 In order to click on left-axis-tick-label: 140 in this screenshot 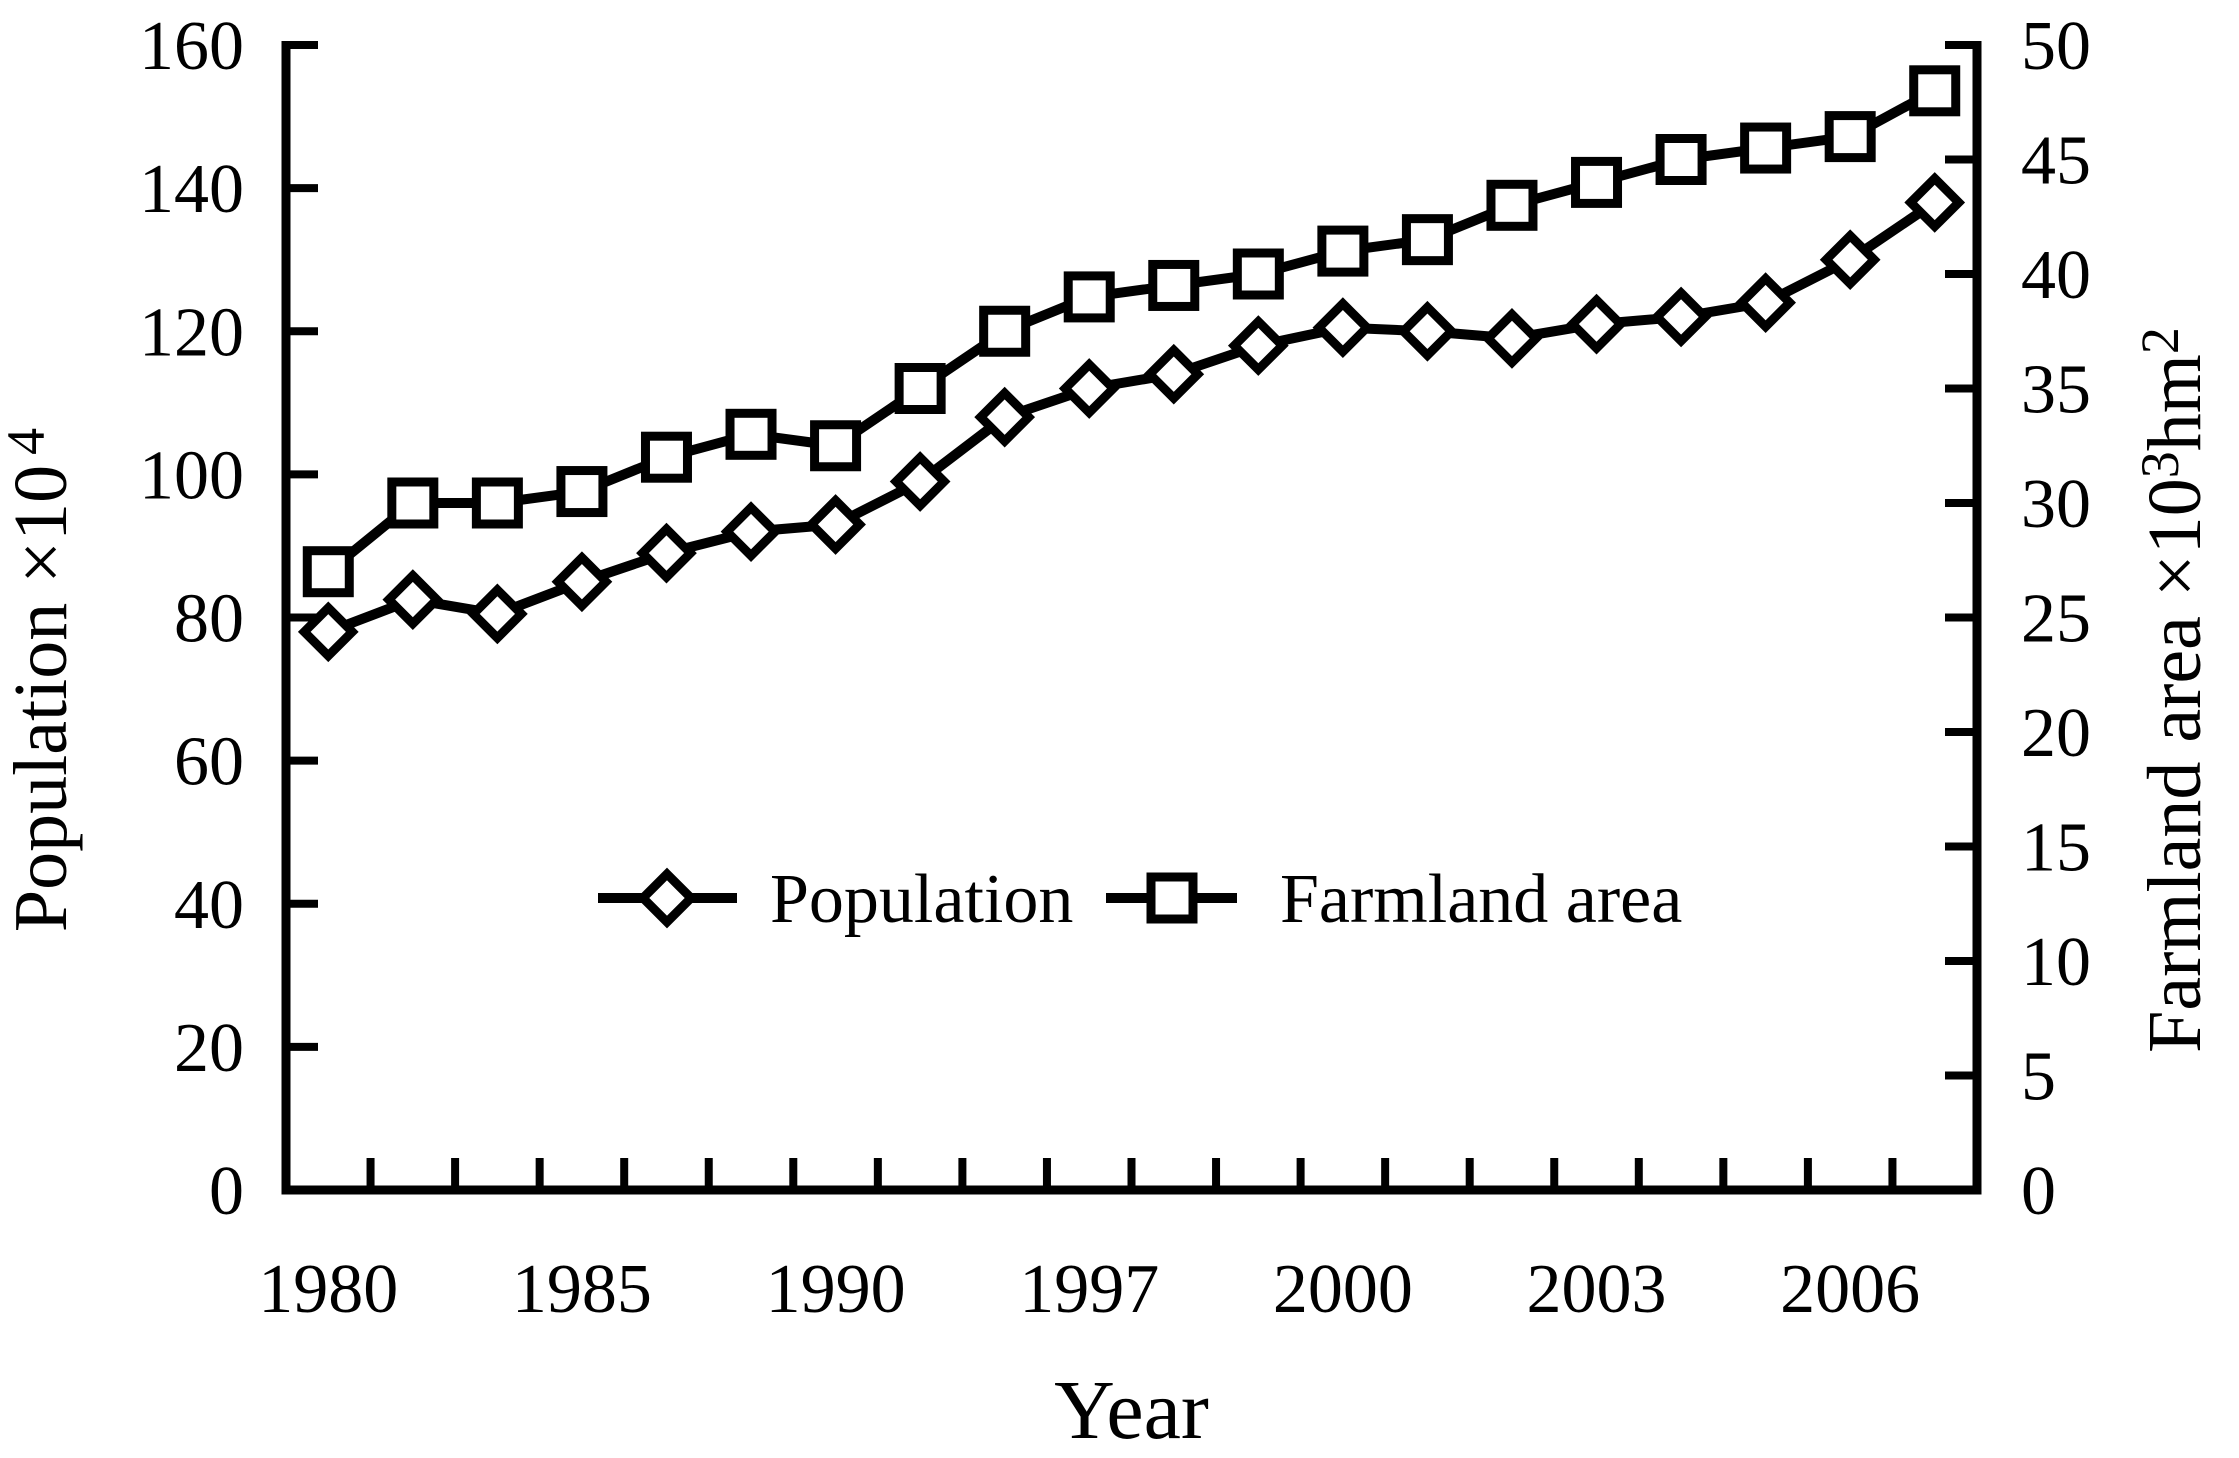, I will do `click(191, 189)`.